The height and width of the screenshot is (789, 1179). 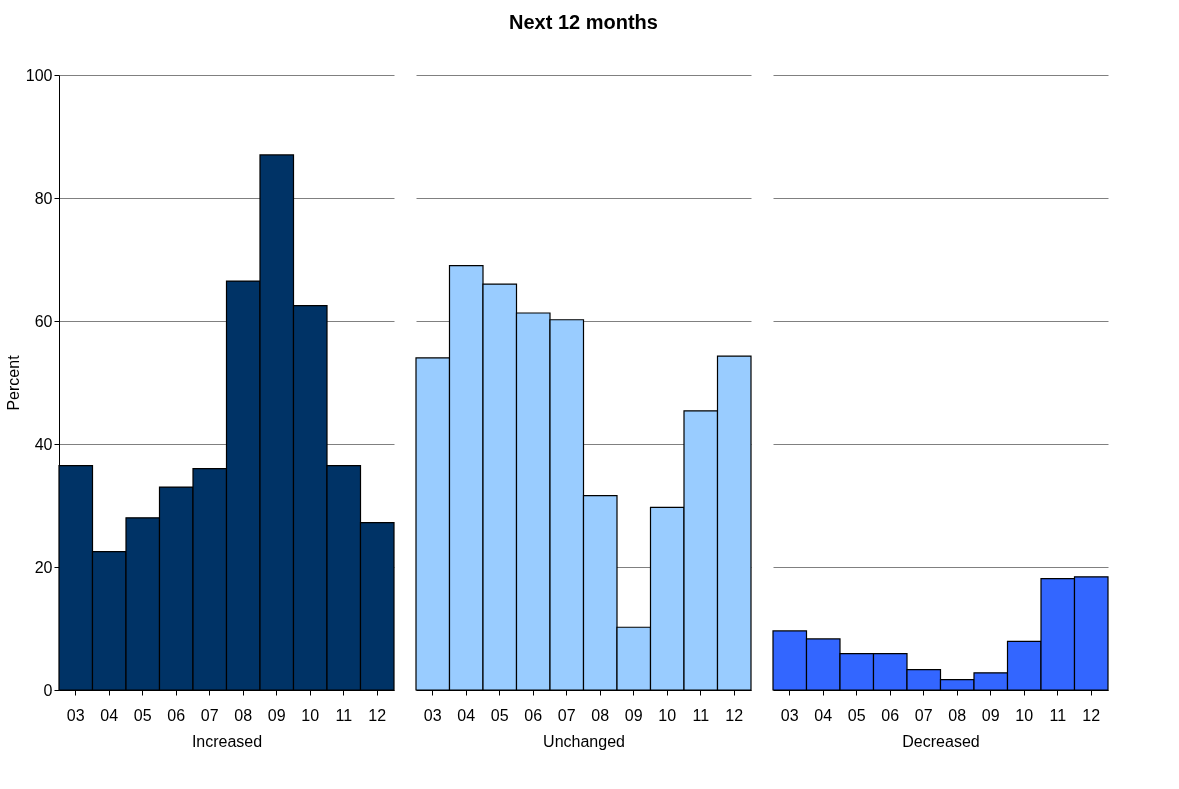 What do you see at coordinates (941, 741) in the screenshot?
I see `x-axis-title: Decreased` at bounding box center [941, 741].